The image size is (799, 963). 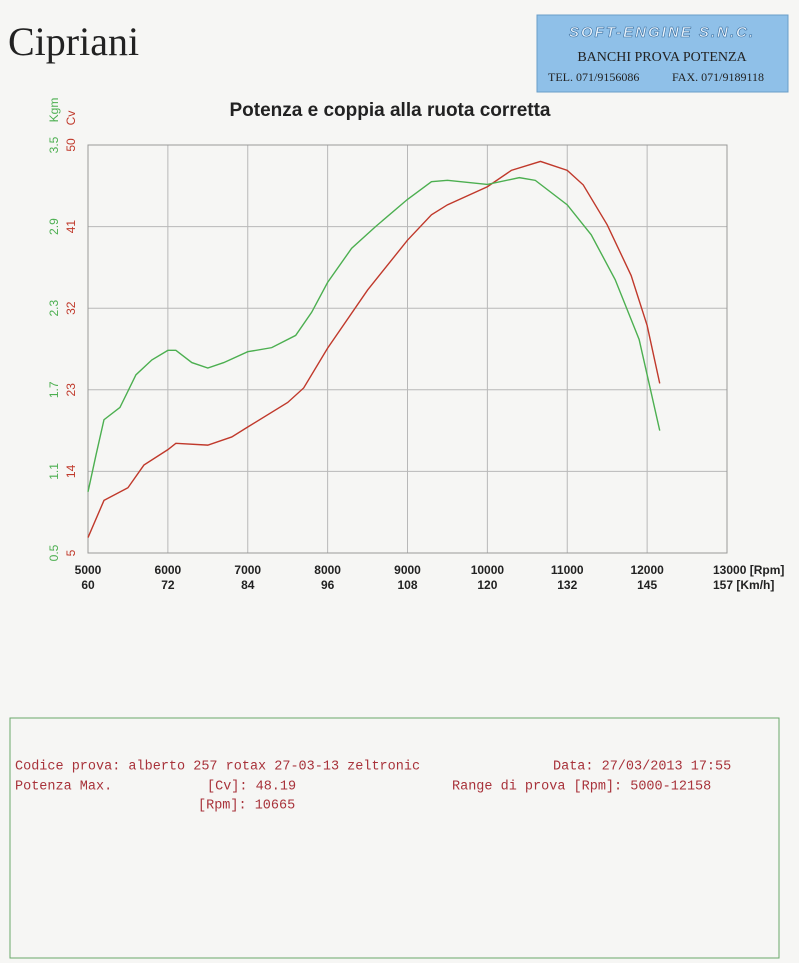 What do you see at coordinates (328, 585) in the screenshot?
I see `x2-tick-label: 96` at bounding box center [328, 585].